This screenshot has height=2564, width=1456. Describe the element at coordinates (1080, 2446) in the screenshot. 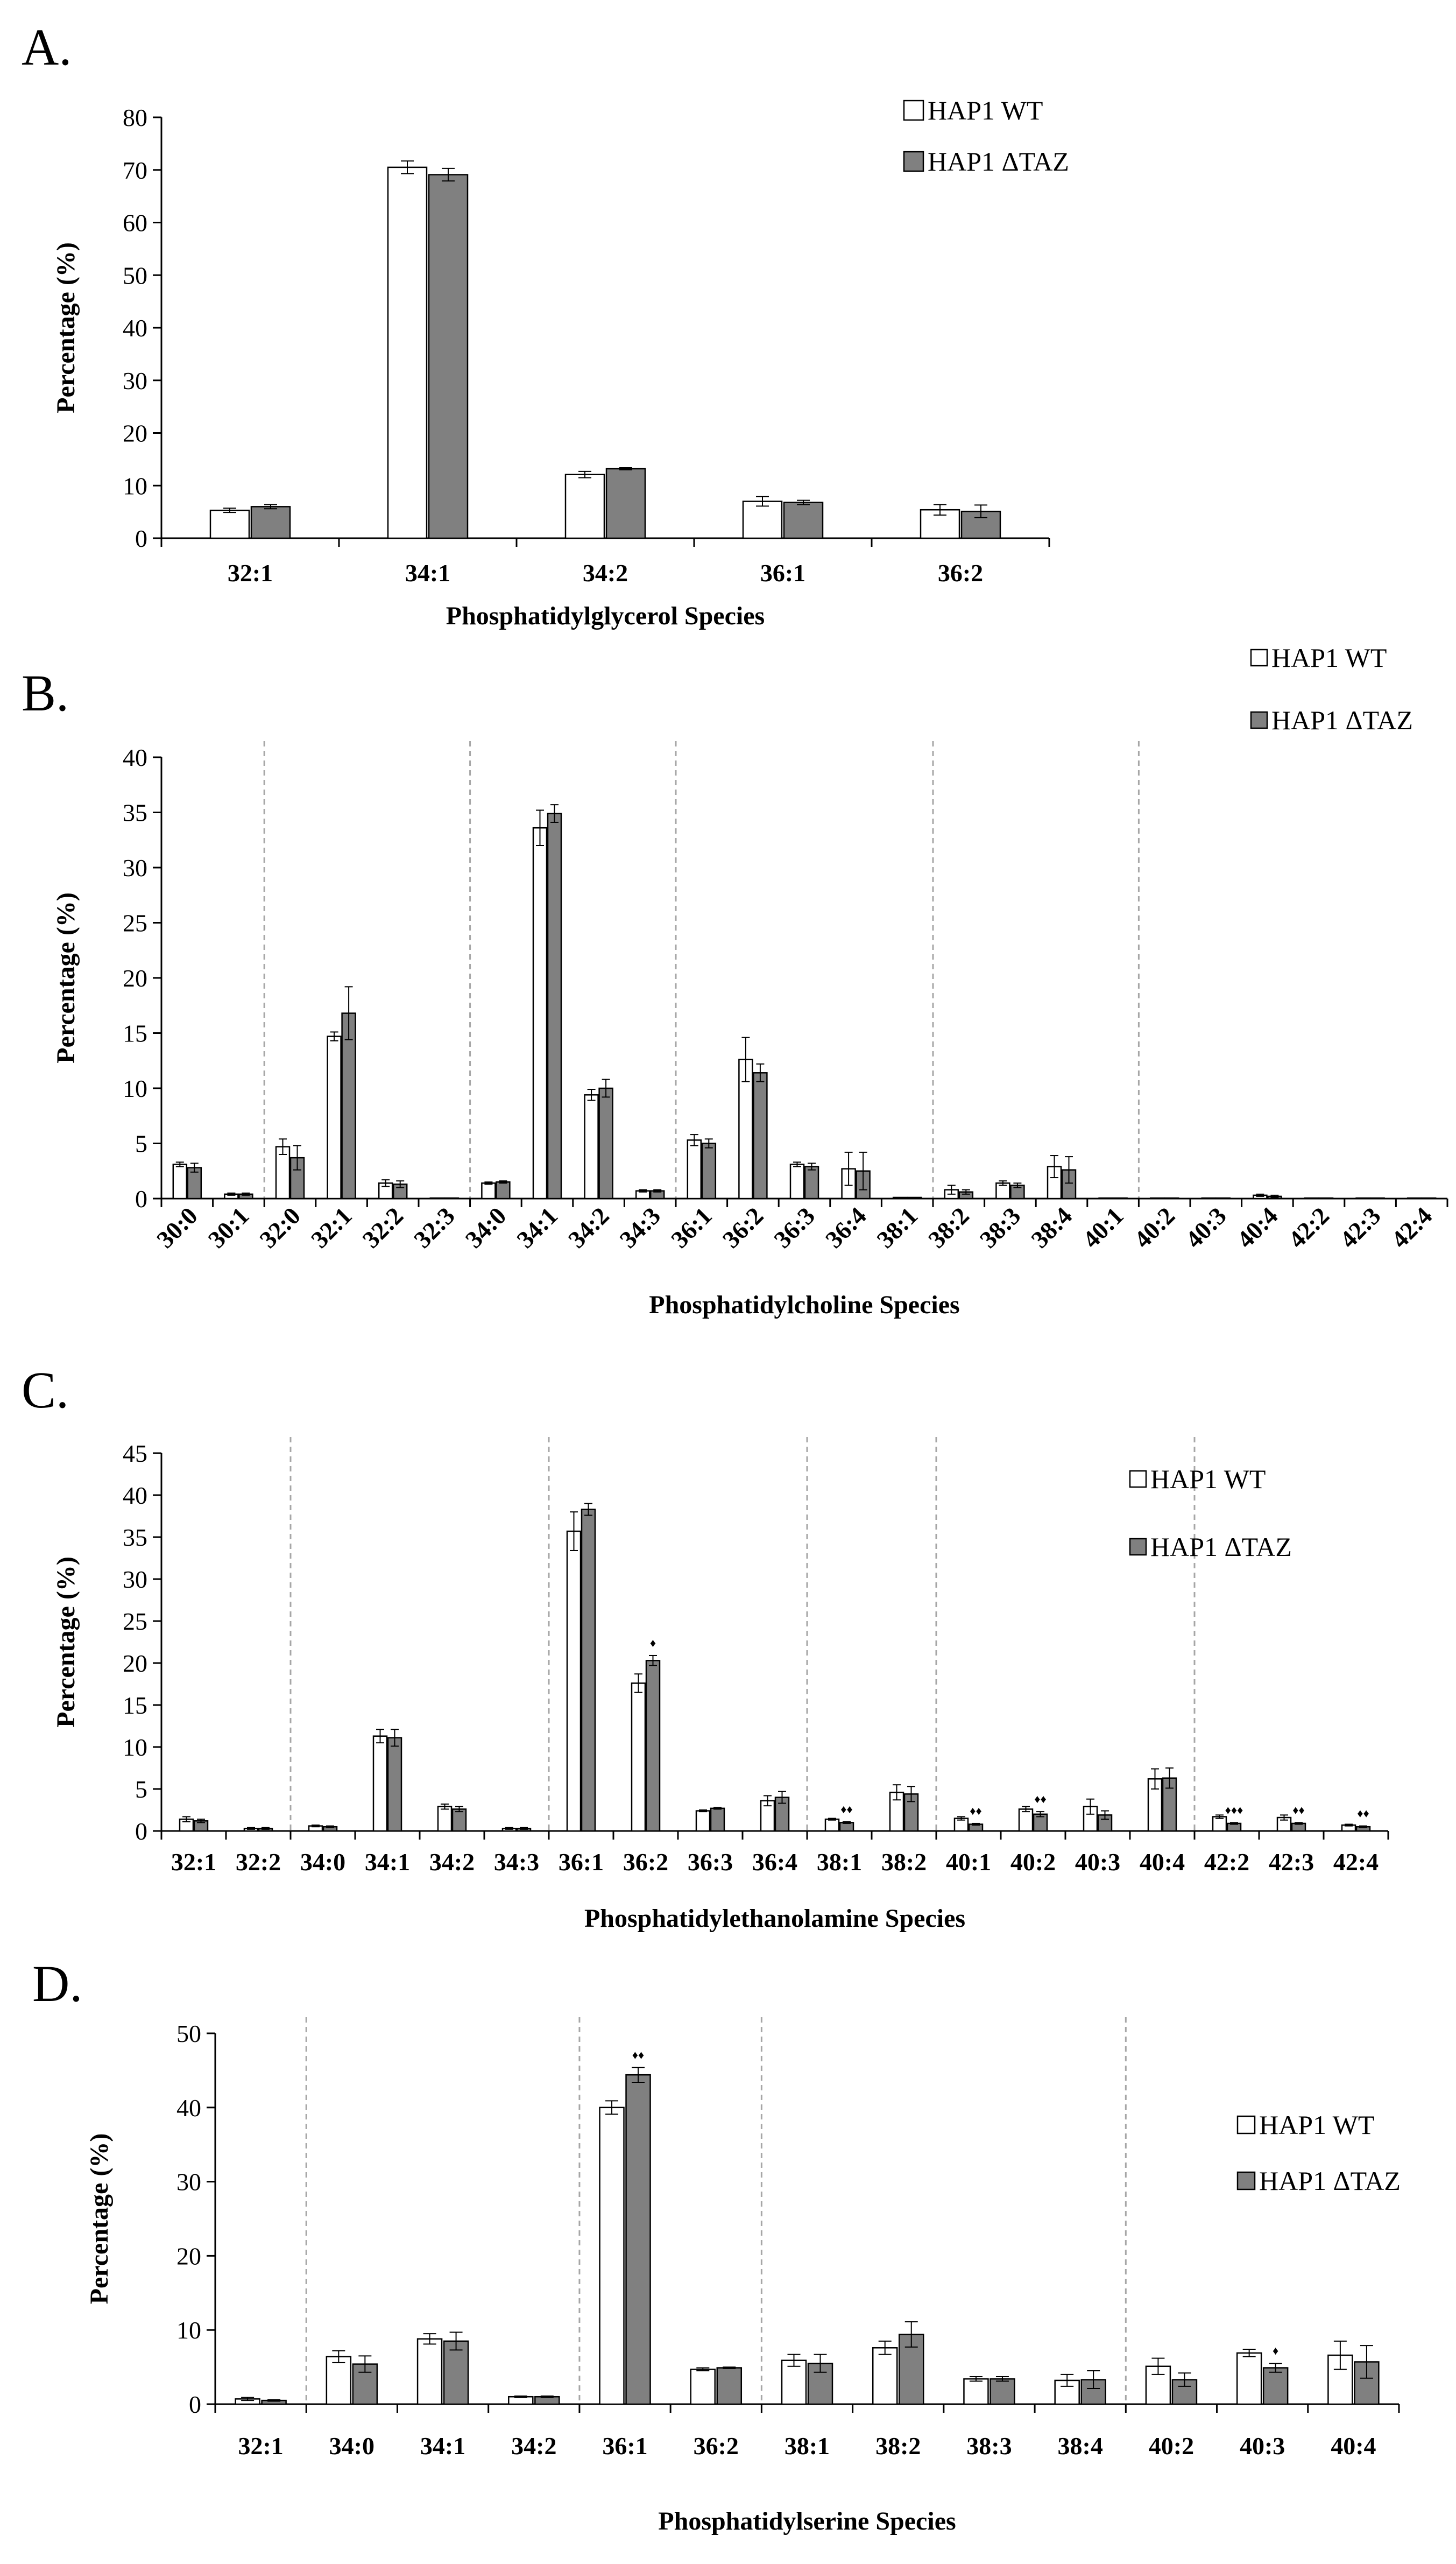

I see `x-category-label: 38:4` at that location.